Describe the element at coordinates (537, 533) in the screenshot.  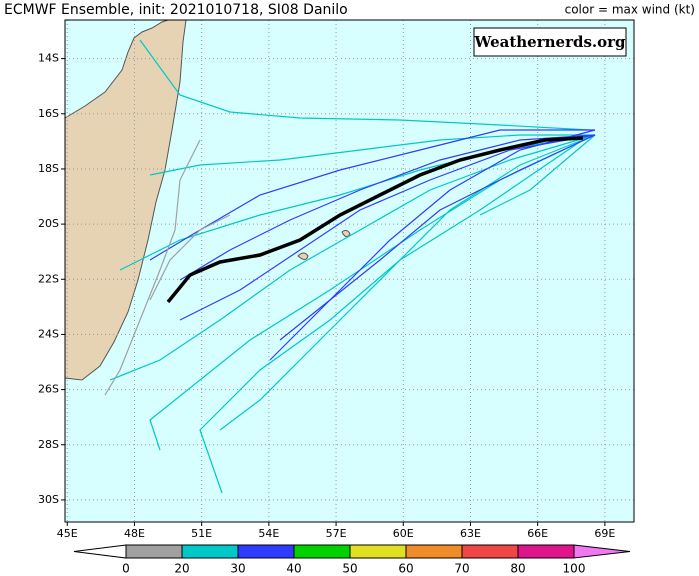
I see `x-tick-label: 66E` at that location.